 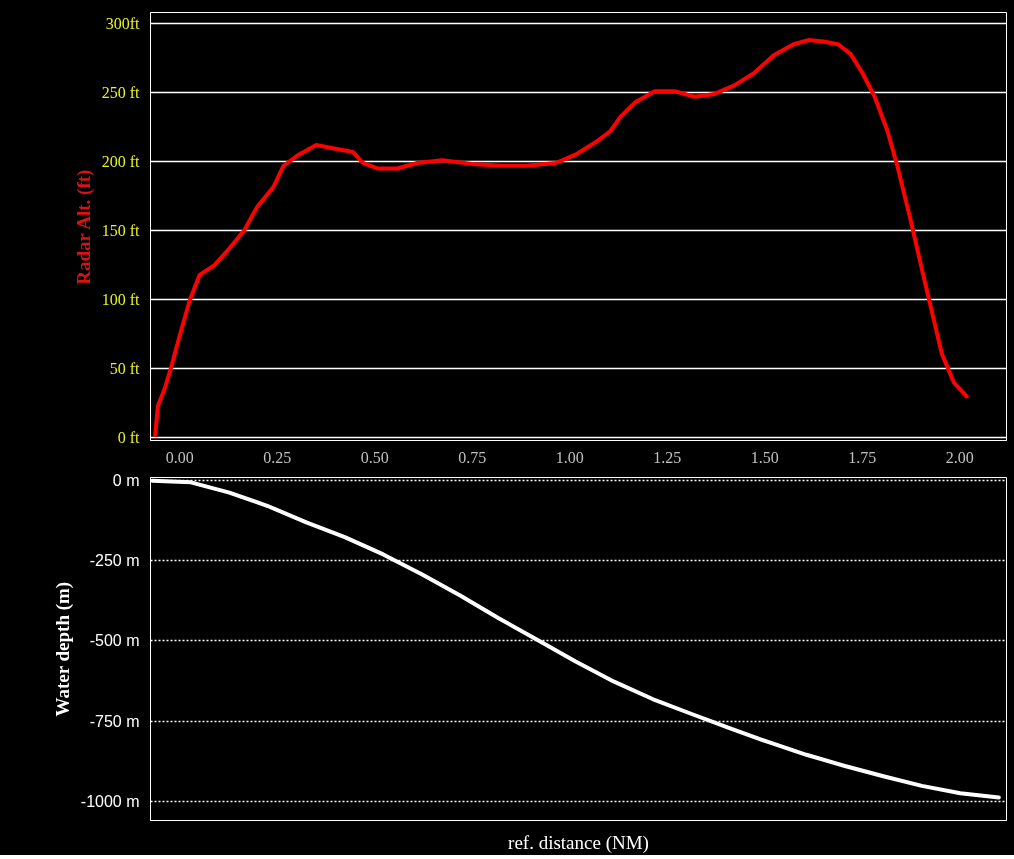 What do you see at coordinates (114, 721) in the screenshot?
I see `y-tick-label: -750 m` at bounding box center [114, 721].